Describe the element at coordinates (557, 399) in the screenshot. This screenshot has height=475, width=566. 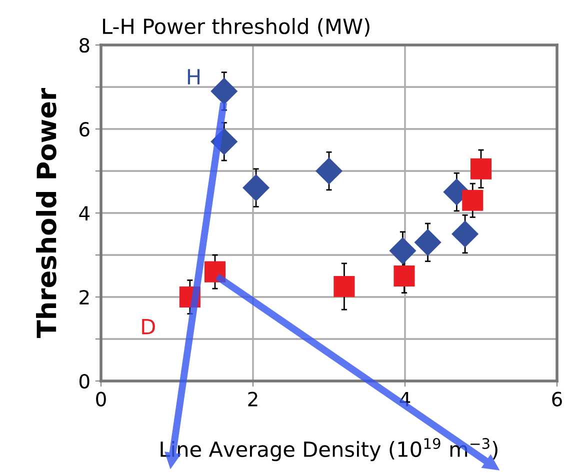
I see `x-tick-label: 6` at that location.